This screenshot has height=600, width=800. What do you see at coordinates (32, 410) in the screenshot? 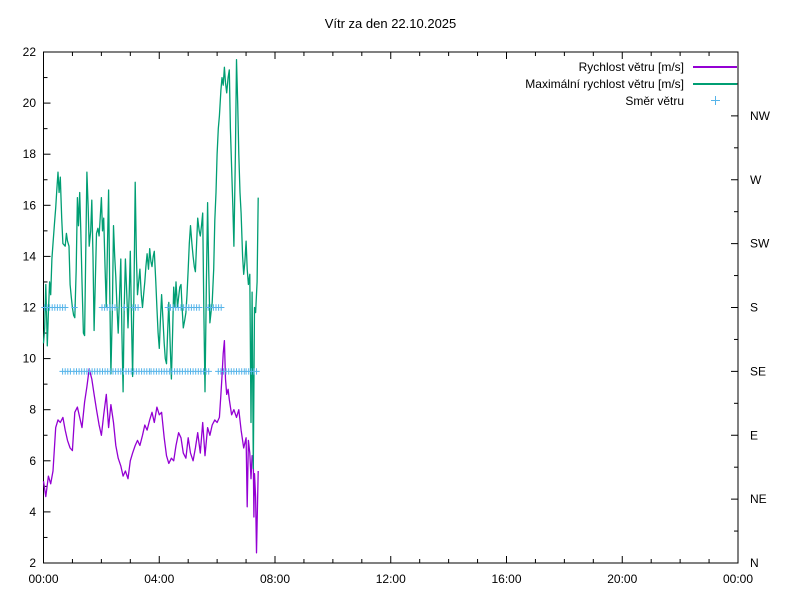
I see `y-tick-label: 8` at bounding box center [32, 410].